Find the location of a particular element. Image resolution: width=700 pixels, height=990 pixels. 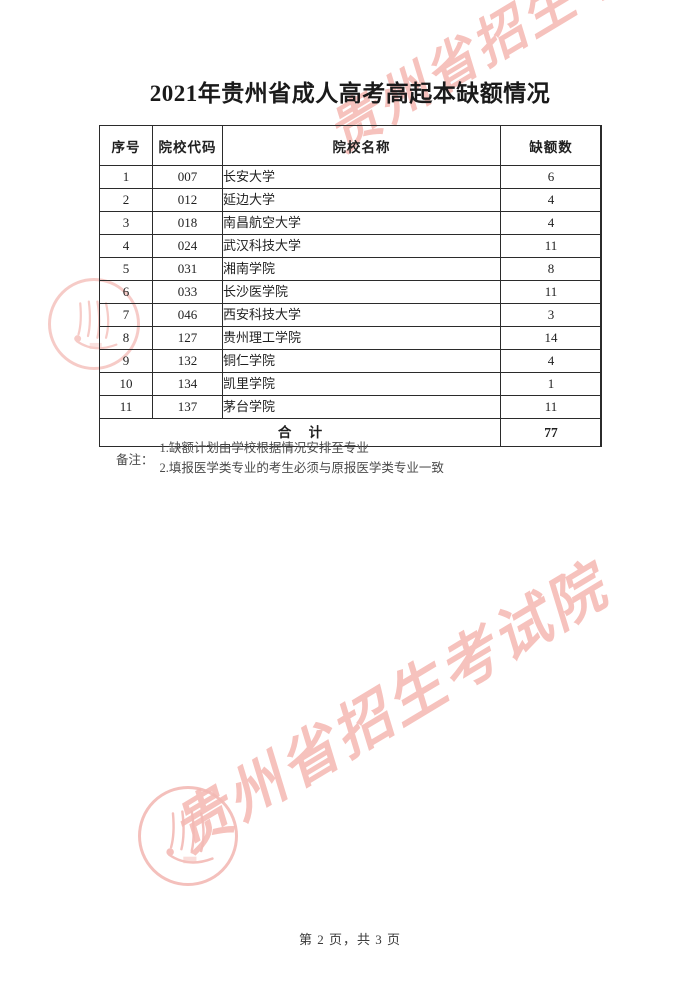

remarks-label: 备注： is located at coordinates (135, 460).